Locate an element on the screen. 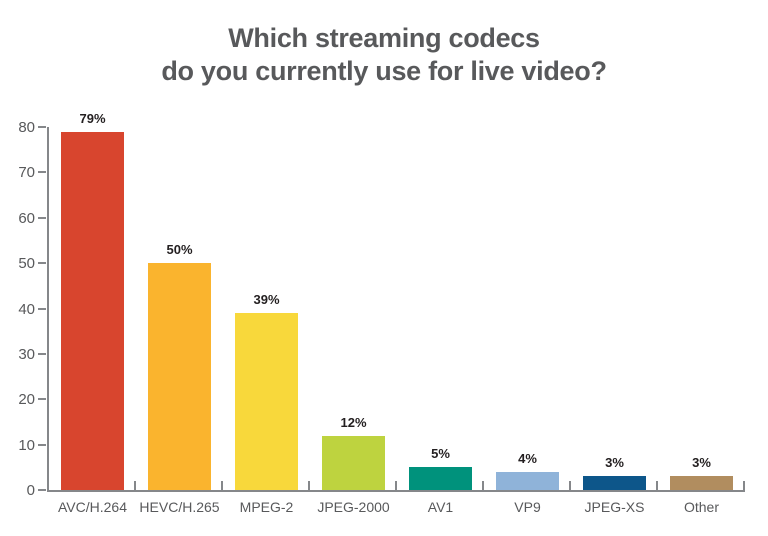 The height and width of the screenshot is (536, 768). y-tick-label: 20 is located at coordinates (26, 400).